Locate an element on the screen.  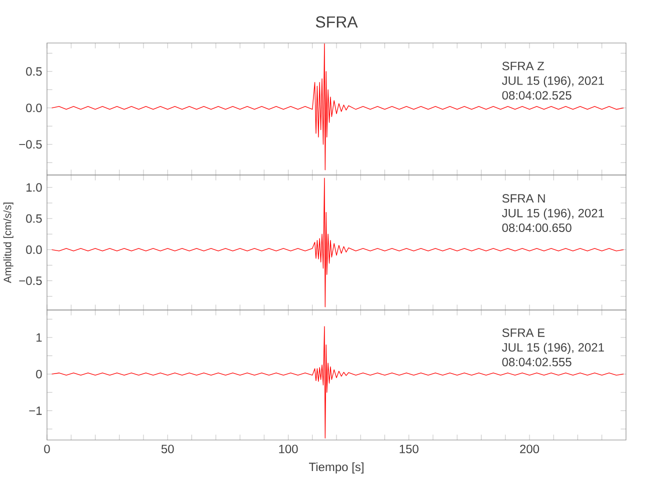
y-tick-label: 0 is located at coordinates (39, 374).